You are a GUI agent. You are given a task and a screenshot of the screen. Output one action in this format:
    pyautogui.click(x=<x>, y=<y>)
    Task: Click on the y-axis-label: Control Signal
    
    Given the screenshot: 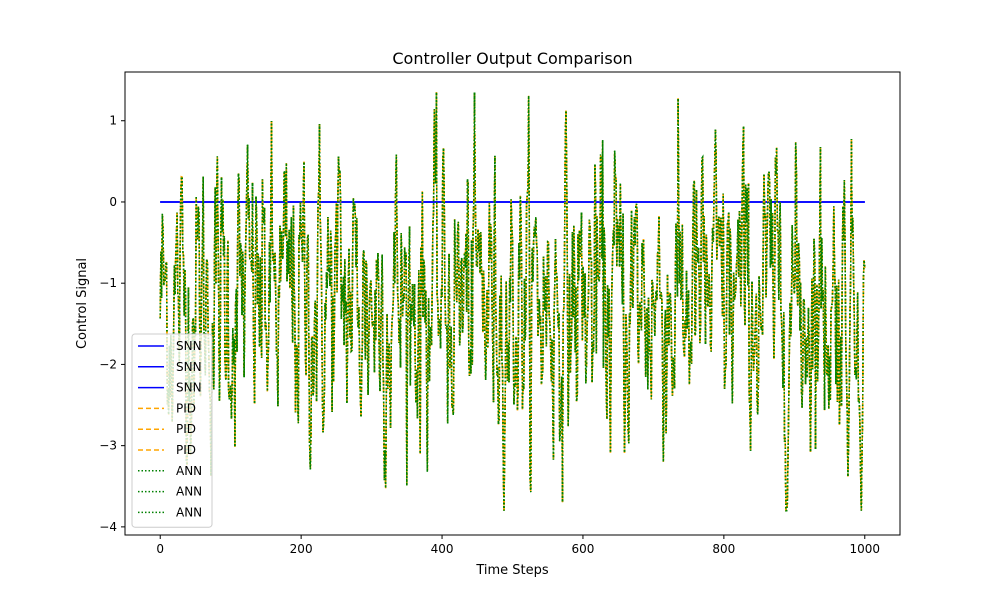 What is the action you would take?
    pyautogui.click(x=82, y=303)
    